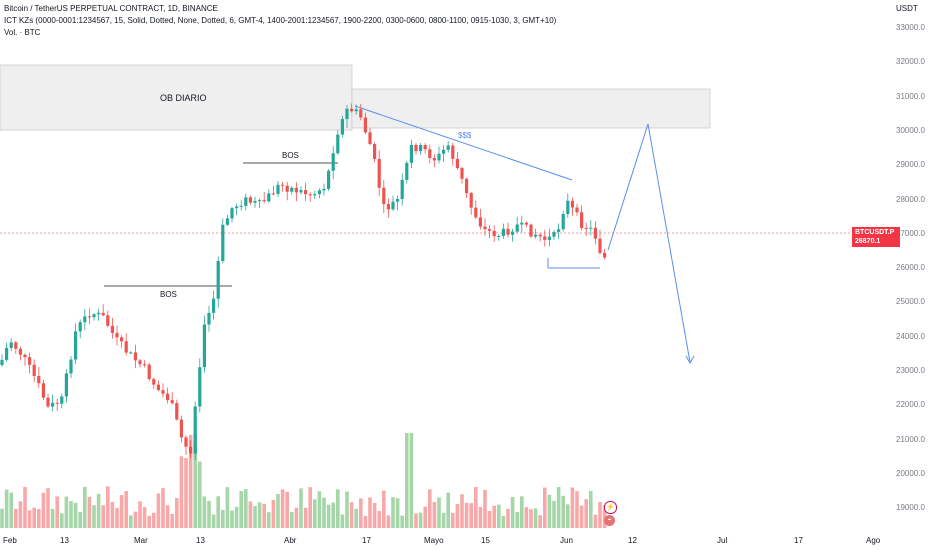 This screenshot has width=932, height=550. What do you see at coordinates (910, 302) in the screenshot?
I see `price-tick-label: 25000.0` at bounding box center [910, 302].